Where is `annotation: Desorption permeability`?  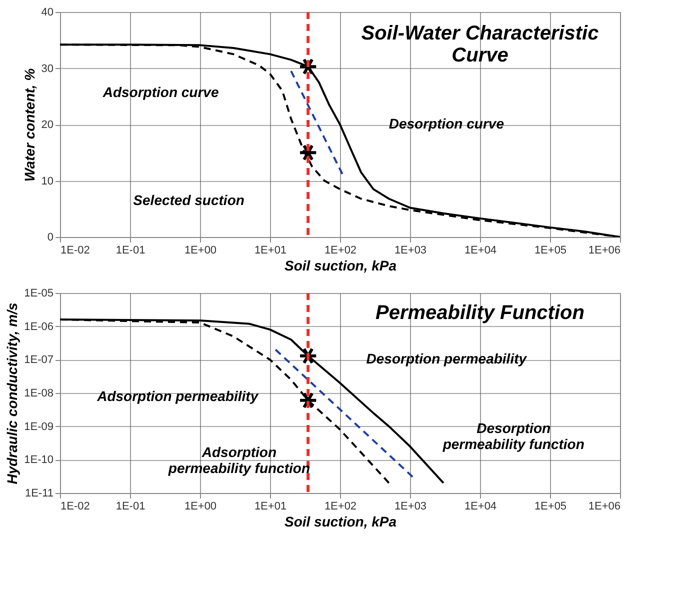 annotation: Desorption permeability is located at coordinates (447, 358).